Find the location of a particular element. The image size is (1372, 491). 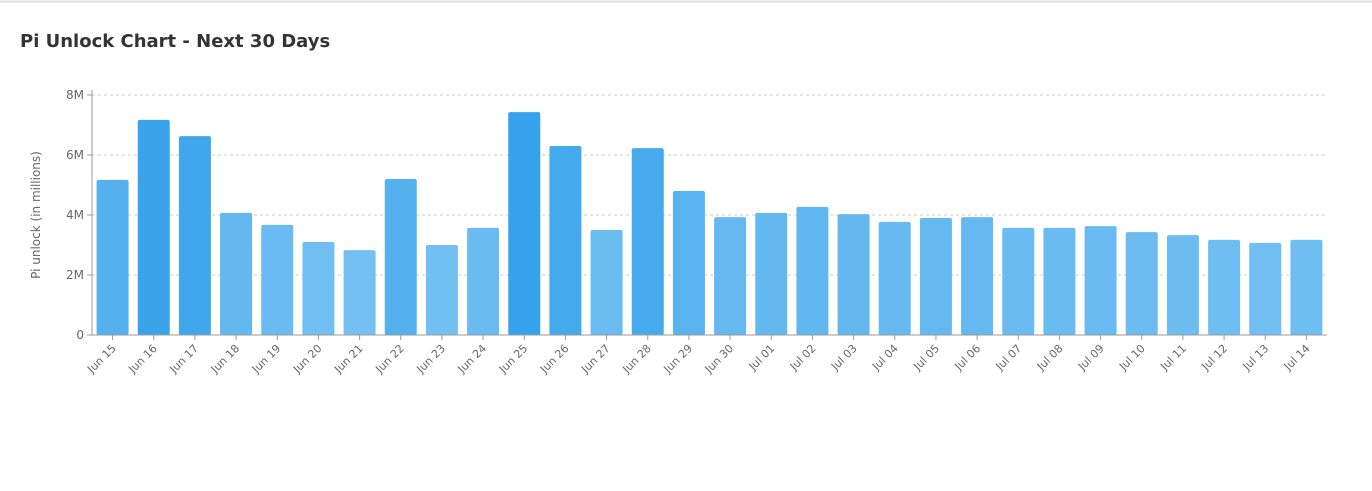

x-tick-label: Jun 26 is located at coordinates (554, 359).